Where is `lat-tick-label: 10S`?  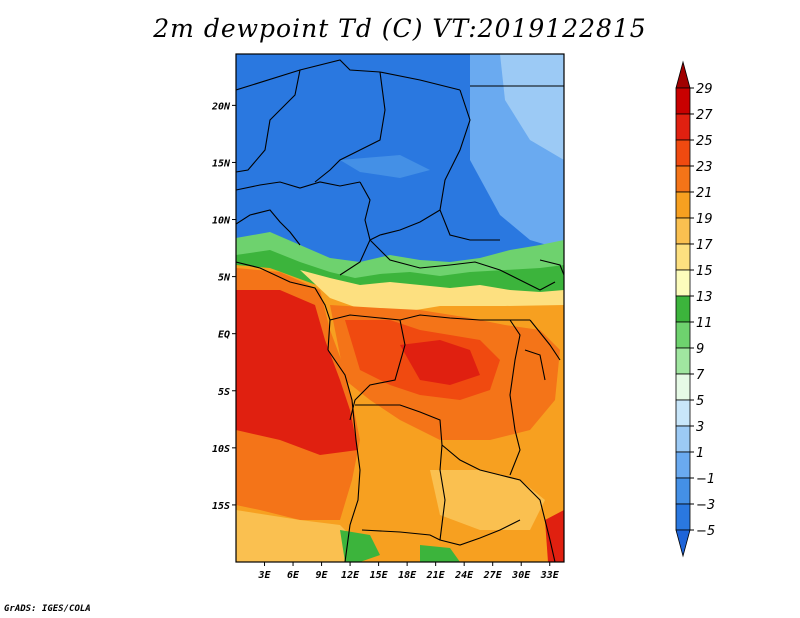 lat-tick-label: 10S is located at coordinates (221, 449).